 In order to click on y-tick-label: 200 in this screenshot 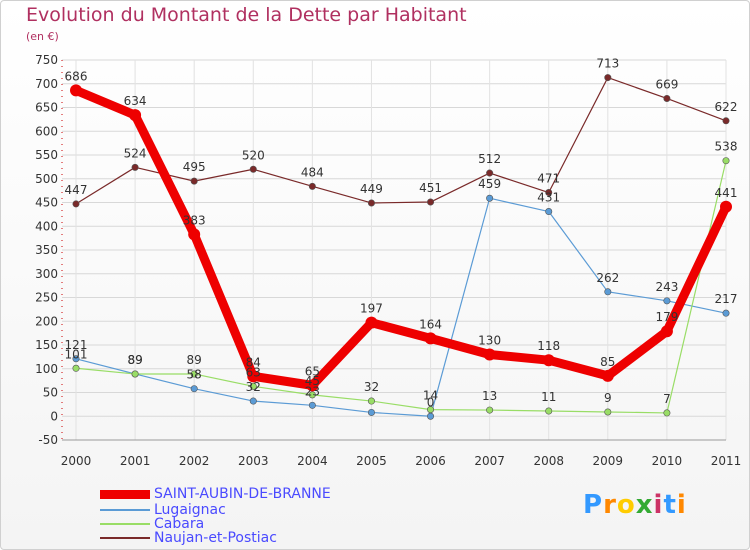, I will do `click(46, 321)`.